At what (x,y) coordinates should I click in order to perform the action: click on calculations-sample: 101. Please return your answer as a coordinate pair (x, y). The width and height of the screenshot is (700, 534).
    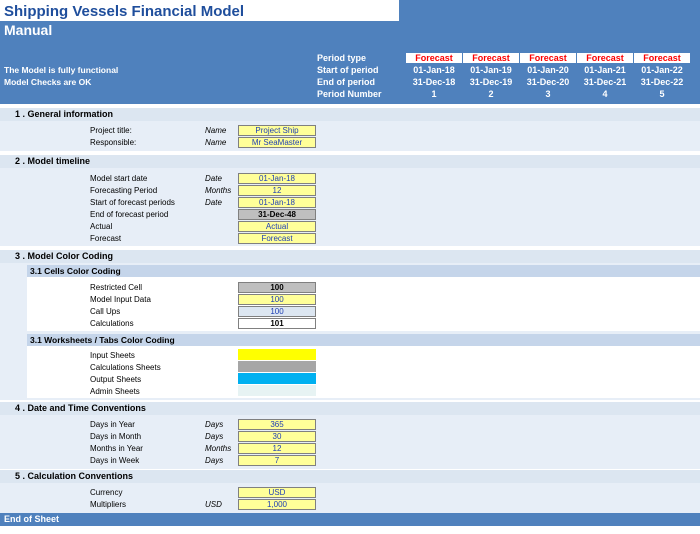
    Looking at the image, I should click on (277, 323).